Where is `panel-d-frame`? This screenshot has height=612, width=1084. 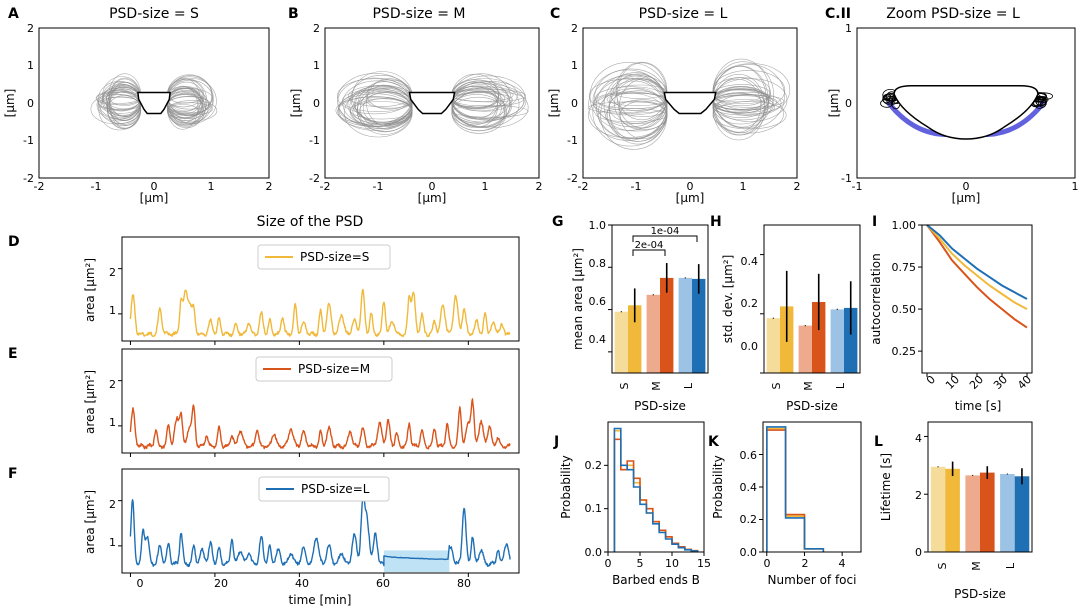
panel-d-frame is located at coordinates (320, 289).